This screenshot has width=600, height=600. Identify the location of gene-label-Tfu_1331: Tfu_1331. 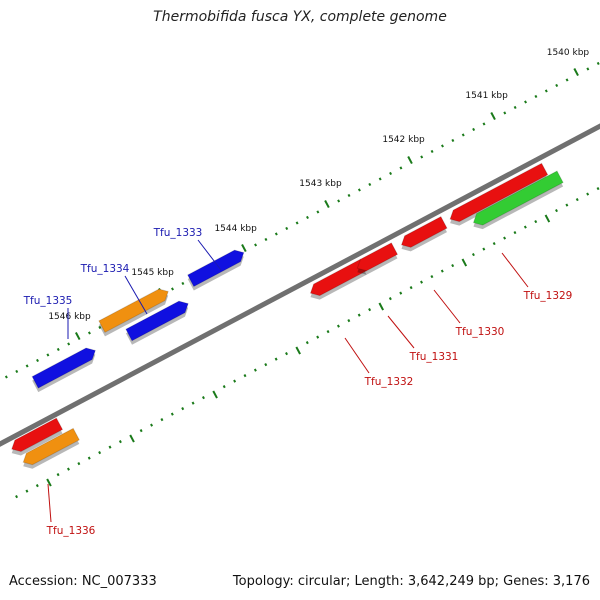
(434, 357).